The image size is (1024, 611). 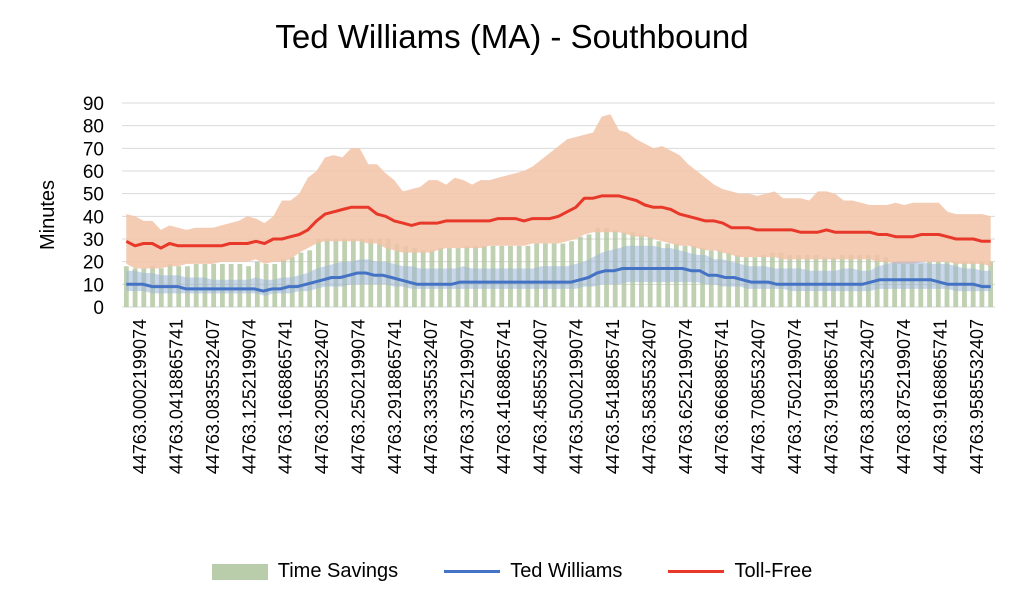 What do you see at coordinates (48, 215) in the screenshot?
I see `y-axis-title: Minutes` at bounding box center [48, 215].